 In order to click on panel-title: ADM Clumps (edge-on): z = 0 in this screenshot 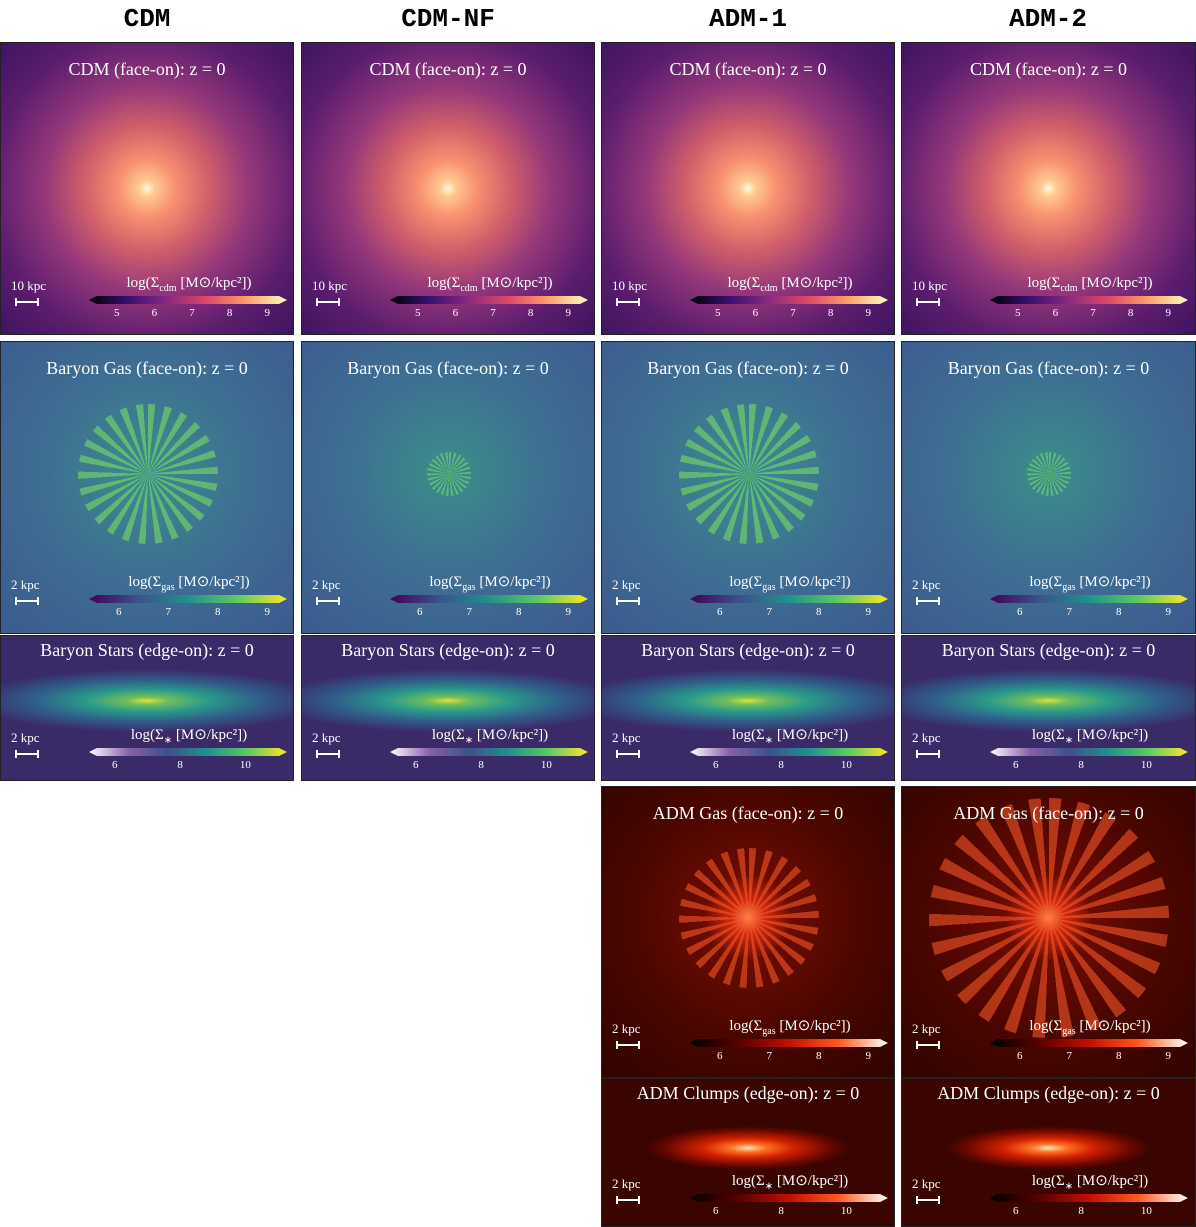, I will do `click(748, 1093)`.